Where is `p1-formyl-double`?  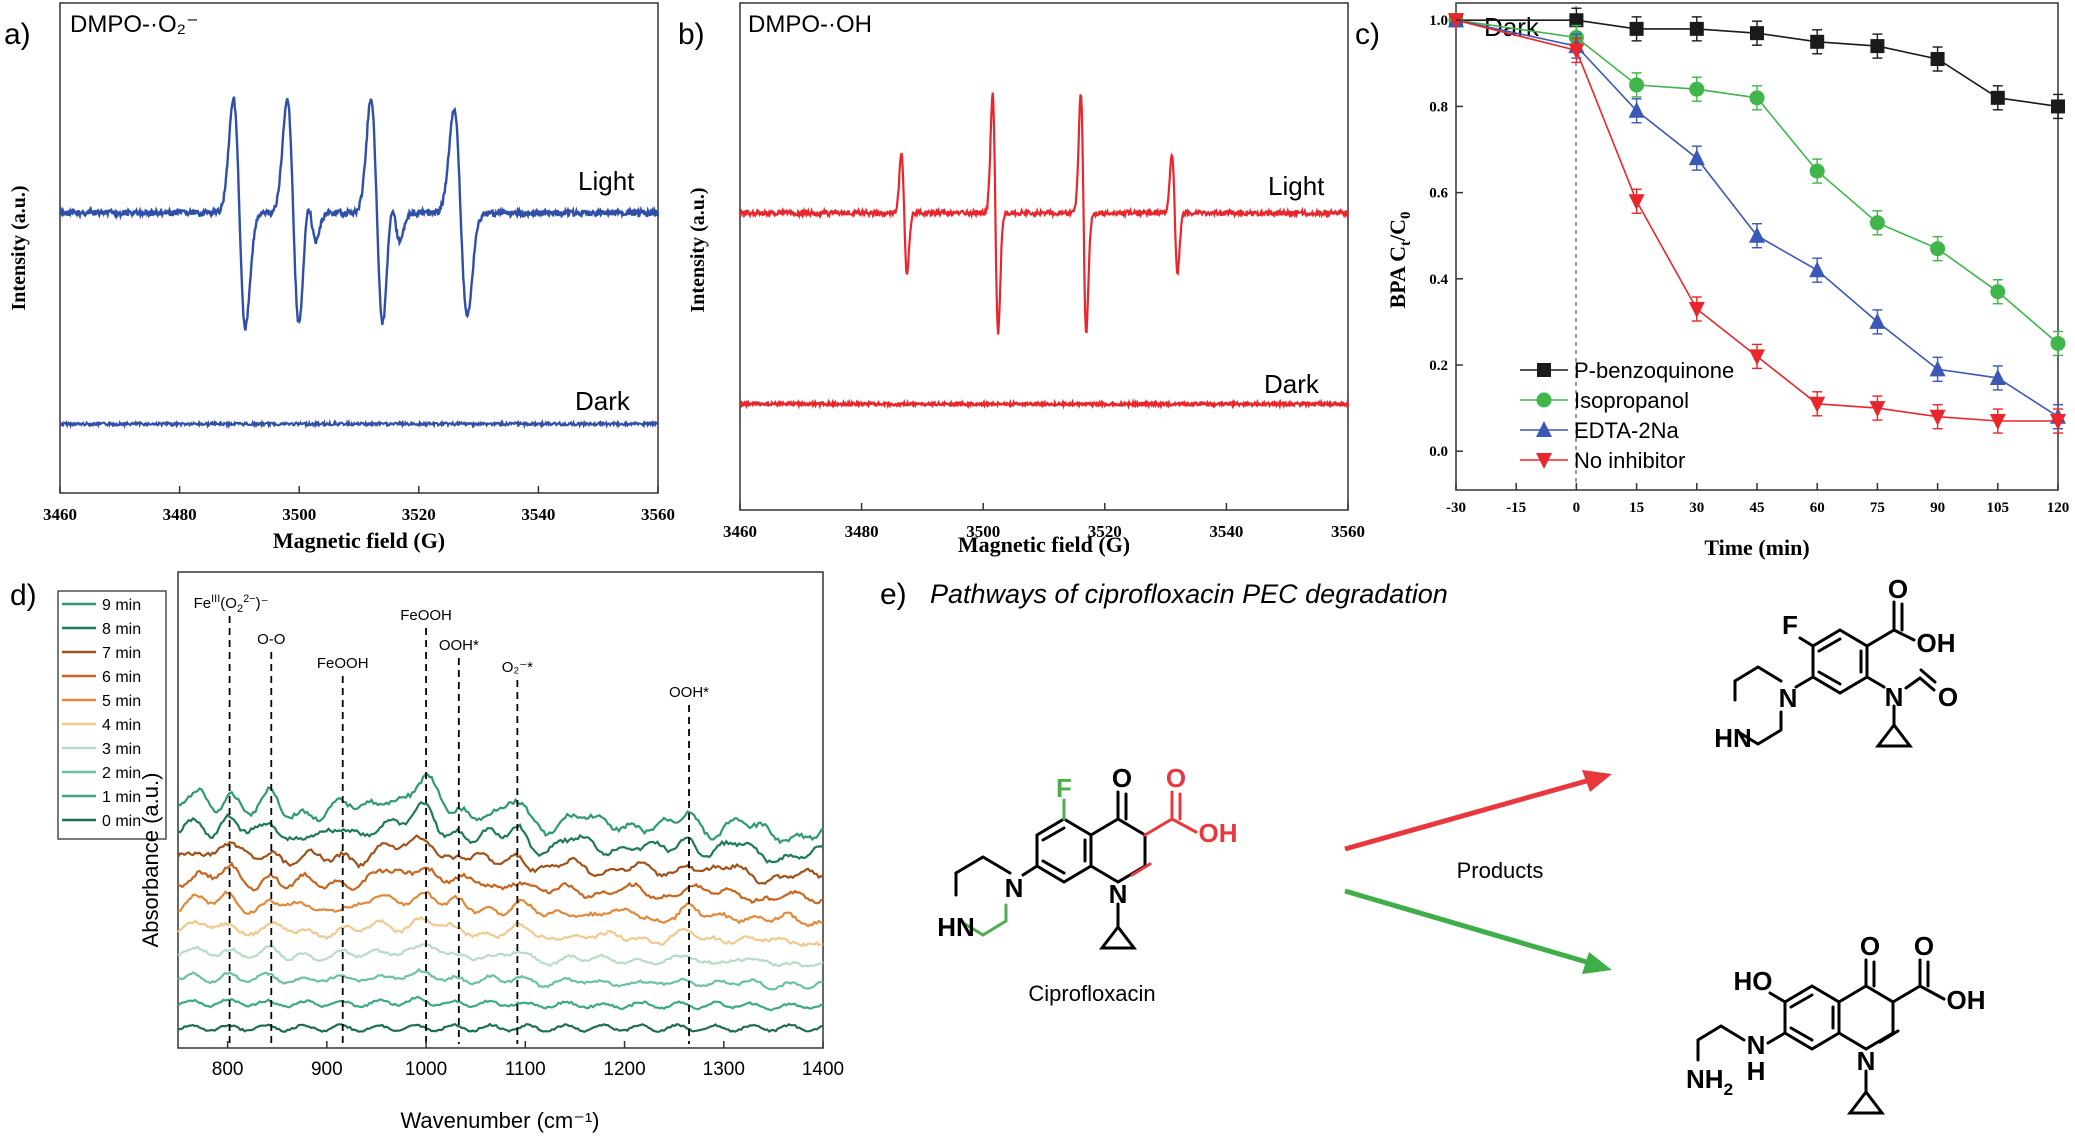 p1-formyl-double is located at coordinates (1928, 676).